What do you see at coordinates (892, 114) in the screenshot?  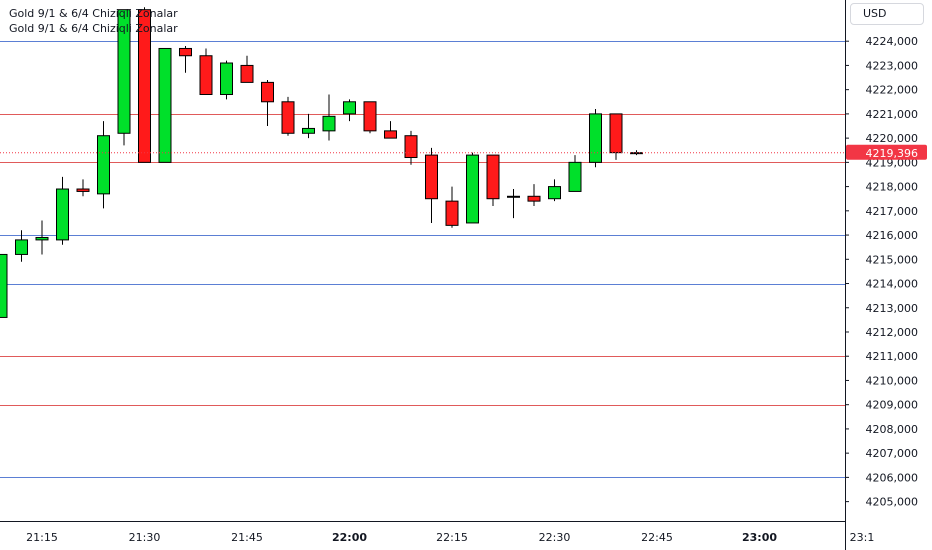 I see `price-tick-label: 4221,000` at bounding box center [892, 114].